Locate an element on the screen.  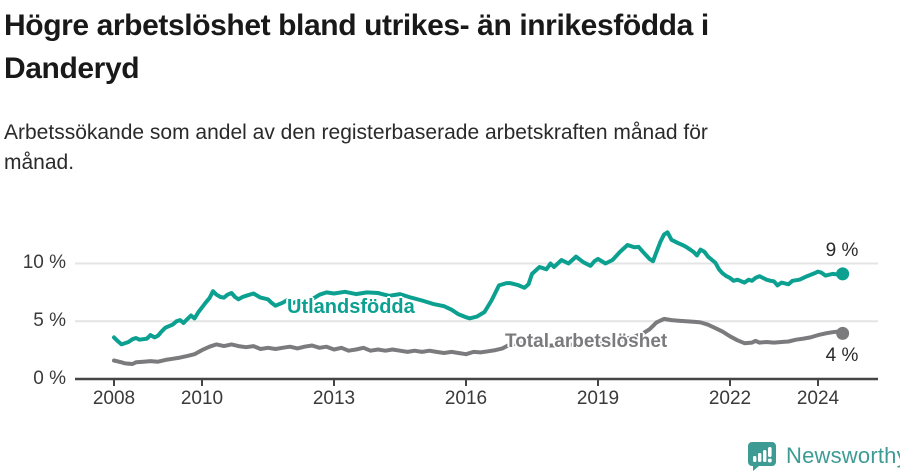
newsworthy-brand-name: Newsworthy is located at coordinates (843, 455).